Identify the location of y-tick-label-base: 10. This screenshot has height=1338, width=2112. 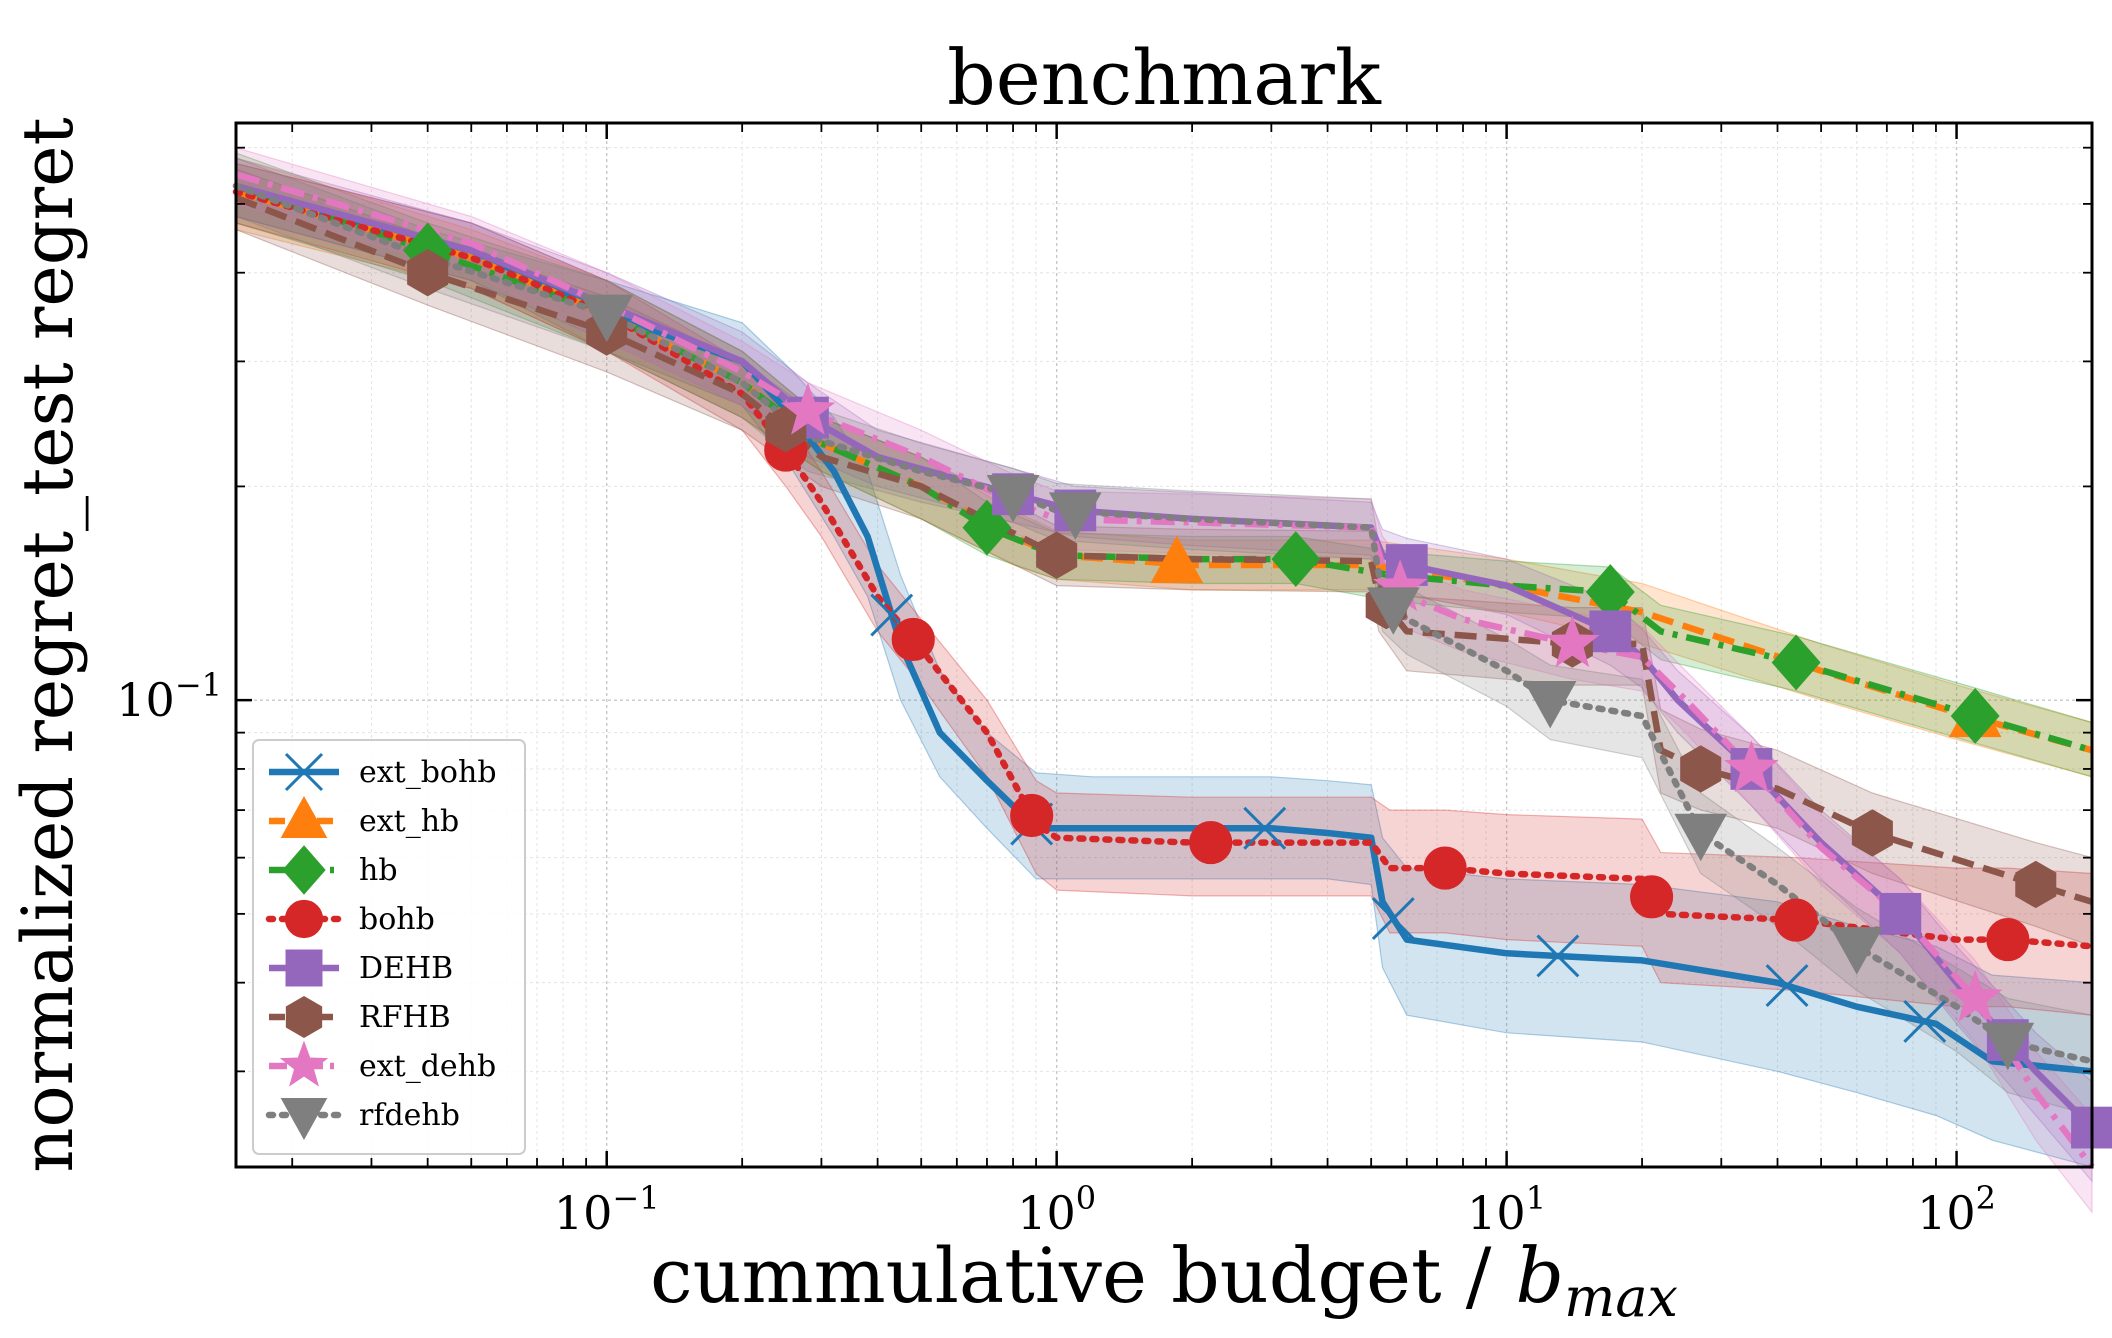
(145, 700).